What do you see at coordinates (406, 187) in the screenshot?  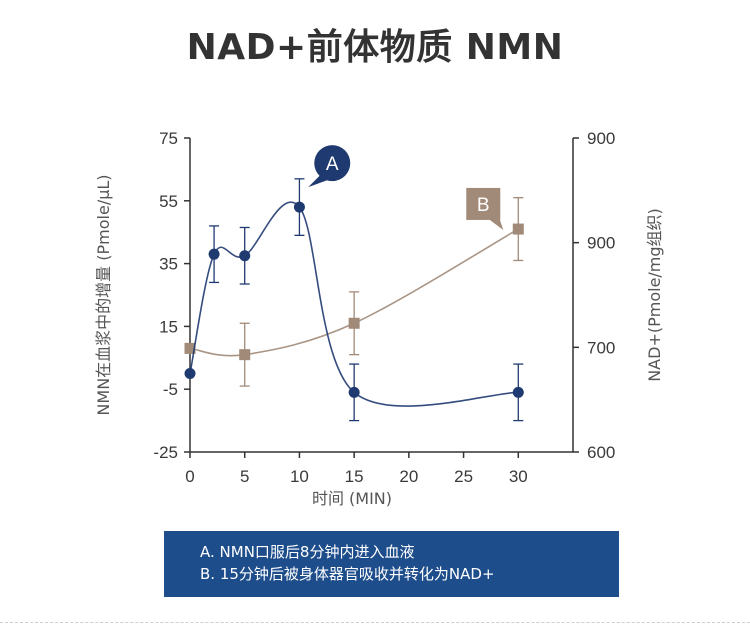 I see `annotation-layer: AB` at bounding box center [406, 187].